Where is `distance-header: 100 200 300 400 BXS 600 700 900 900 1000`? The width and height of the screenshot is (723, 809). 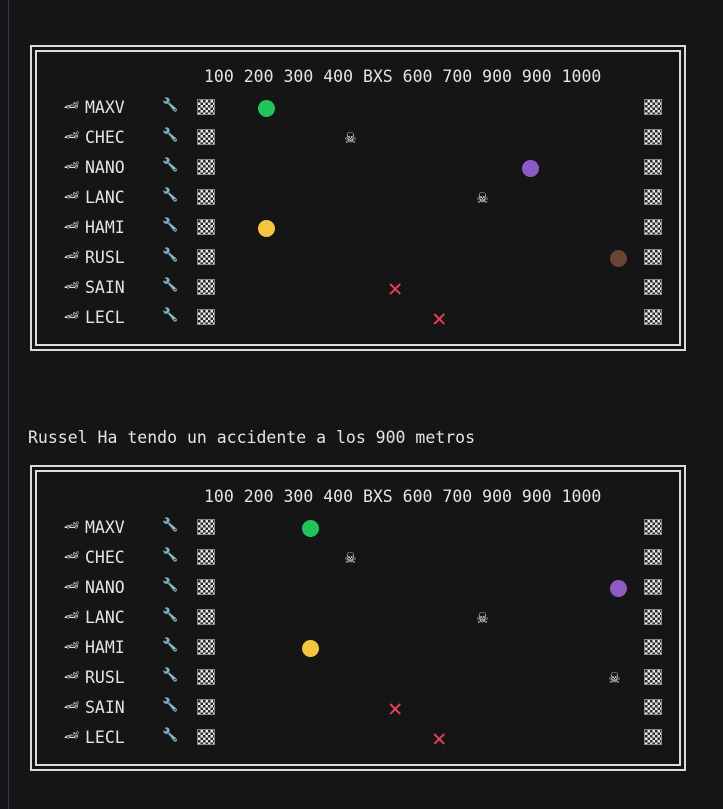 distance-header: 100 200 300 400 BXS 600 700 900 900 1000 is located at coordinates (403, 76).